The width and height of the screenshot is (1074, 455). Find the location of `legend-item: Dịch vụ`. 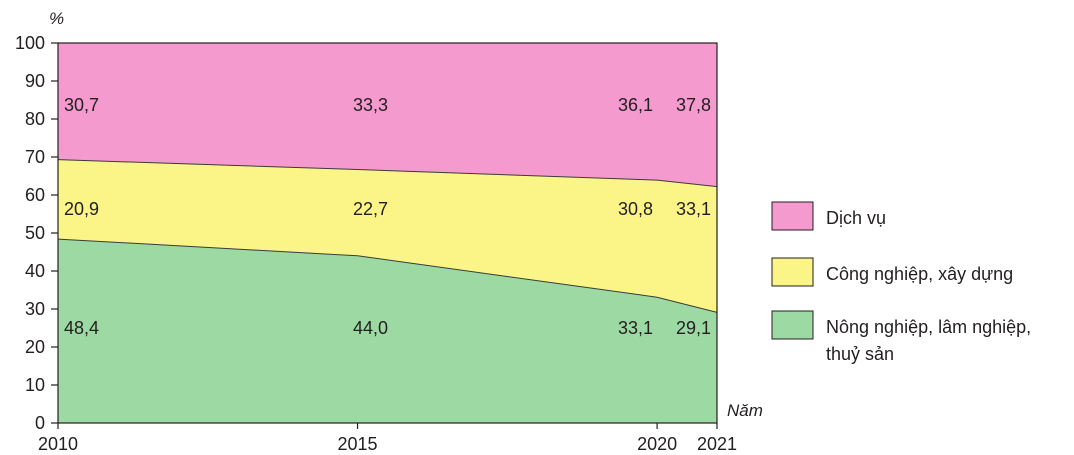

legend-item: Dịch vụ is located at coordinates (828, 216).